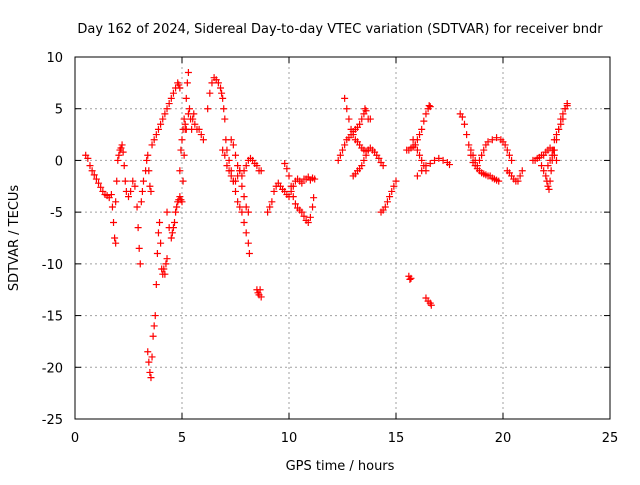 The height and width of the screenshot is (485, 640). I want to click on x-axis-label: GPS time / hours, so click(340, 466).